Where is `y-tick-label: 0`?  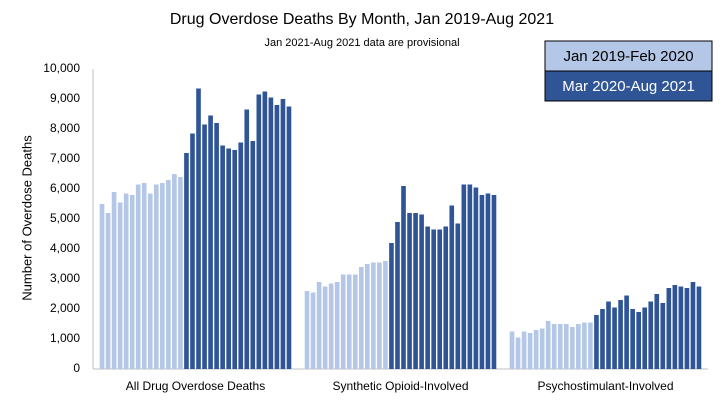 y-tick-label: 0 is located at coordinates (76, 368).